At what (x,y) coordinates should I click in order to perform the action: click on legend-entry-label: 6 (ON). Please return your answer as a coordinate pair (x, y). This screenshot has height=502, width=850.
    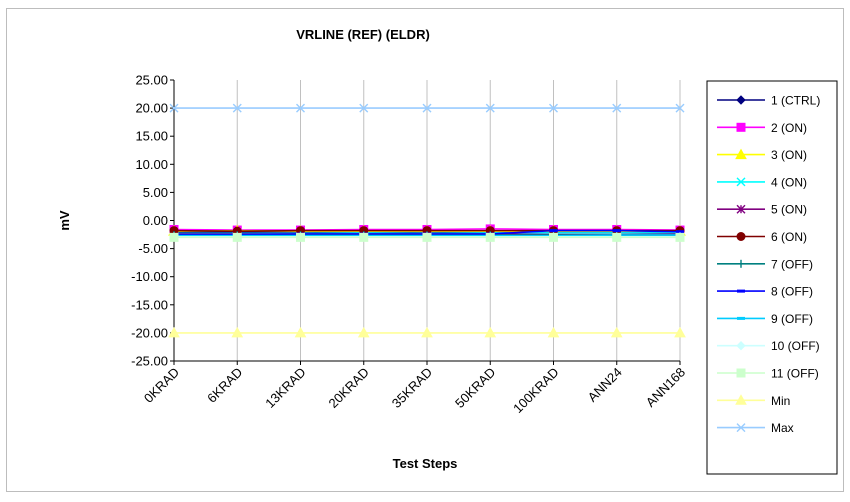
    Looking at the image, I should click on (789, 237).